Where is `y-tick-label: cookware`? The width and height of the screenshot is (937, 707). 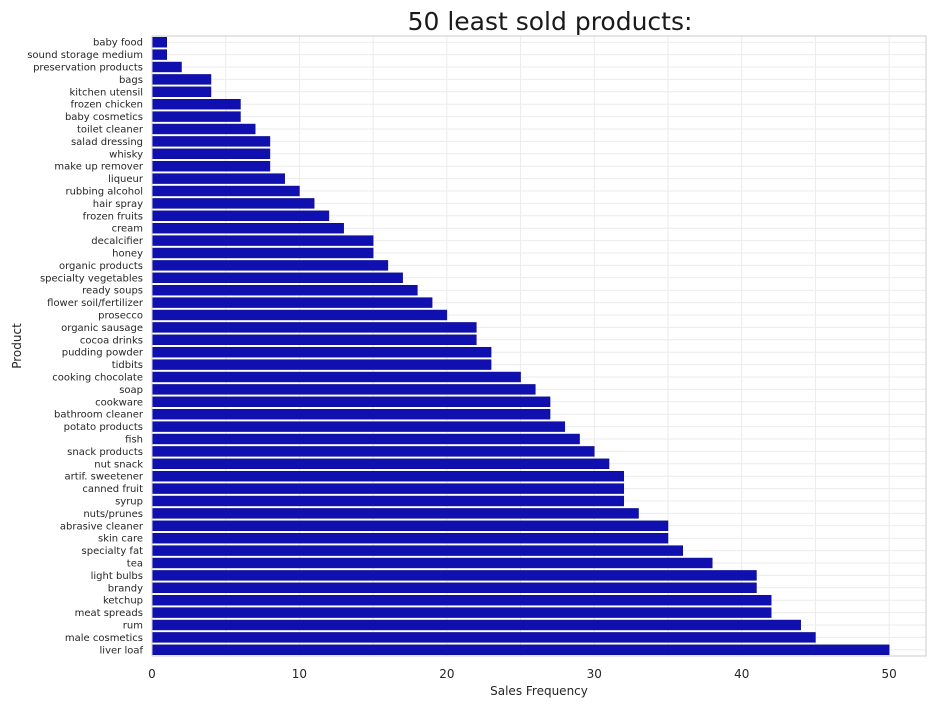 y-tick-label: cookware is located at coordinates (119, 402).